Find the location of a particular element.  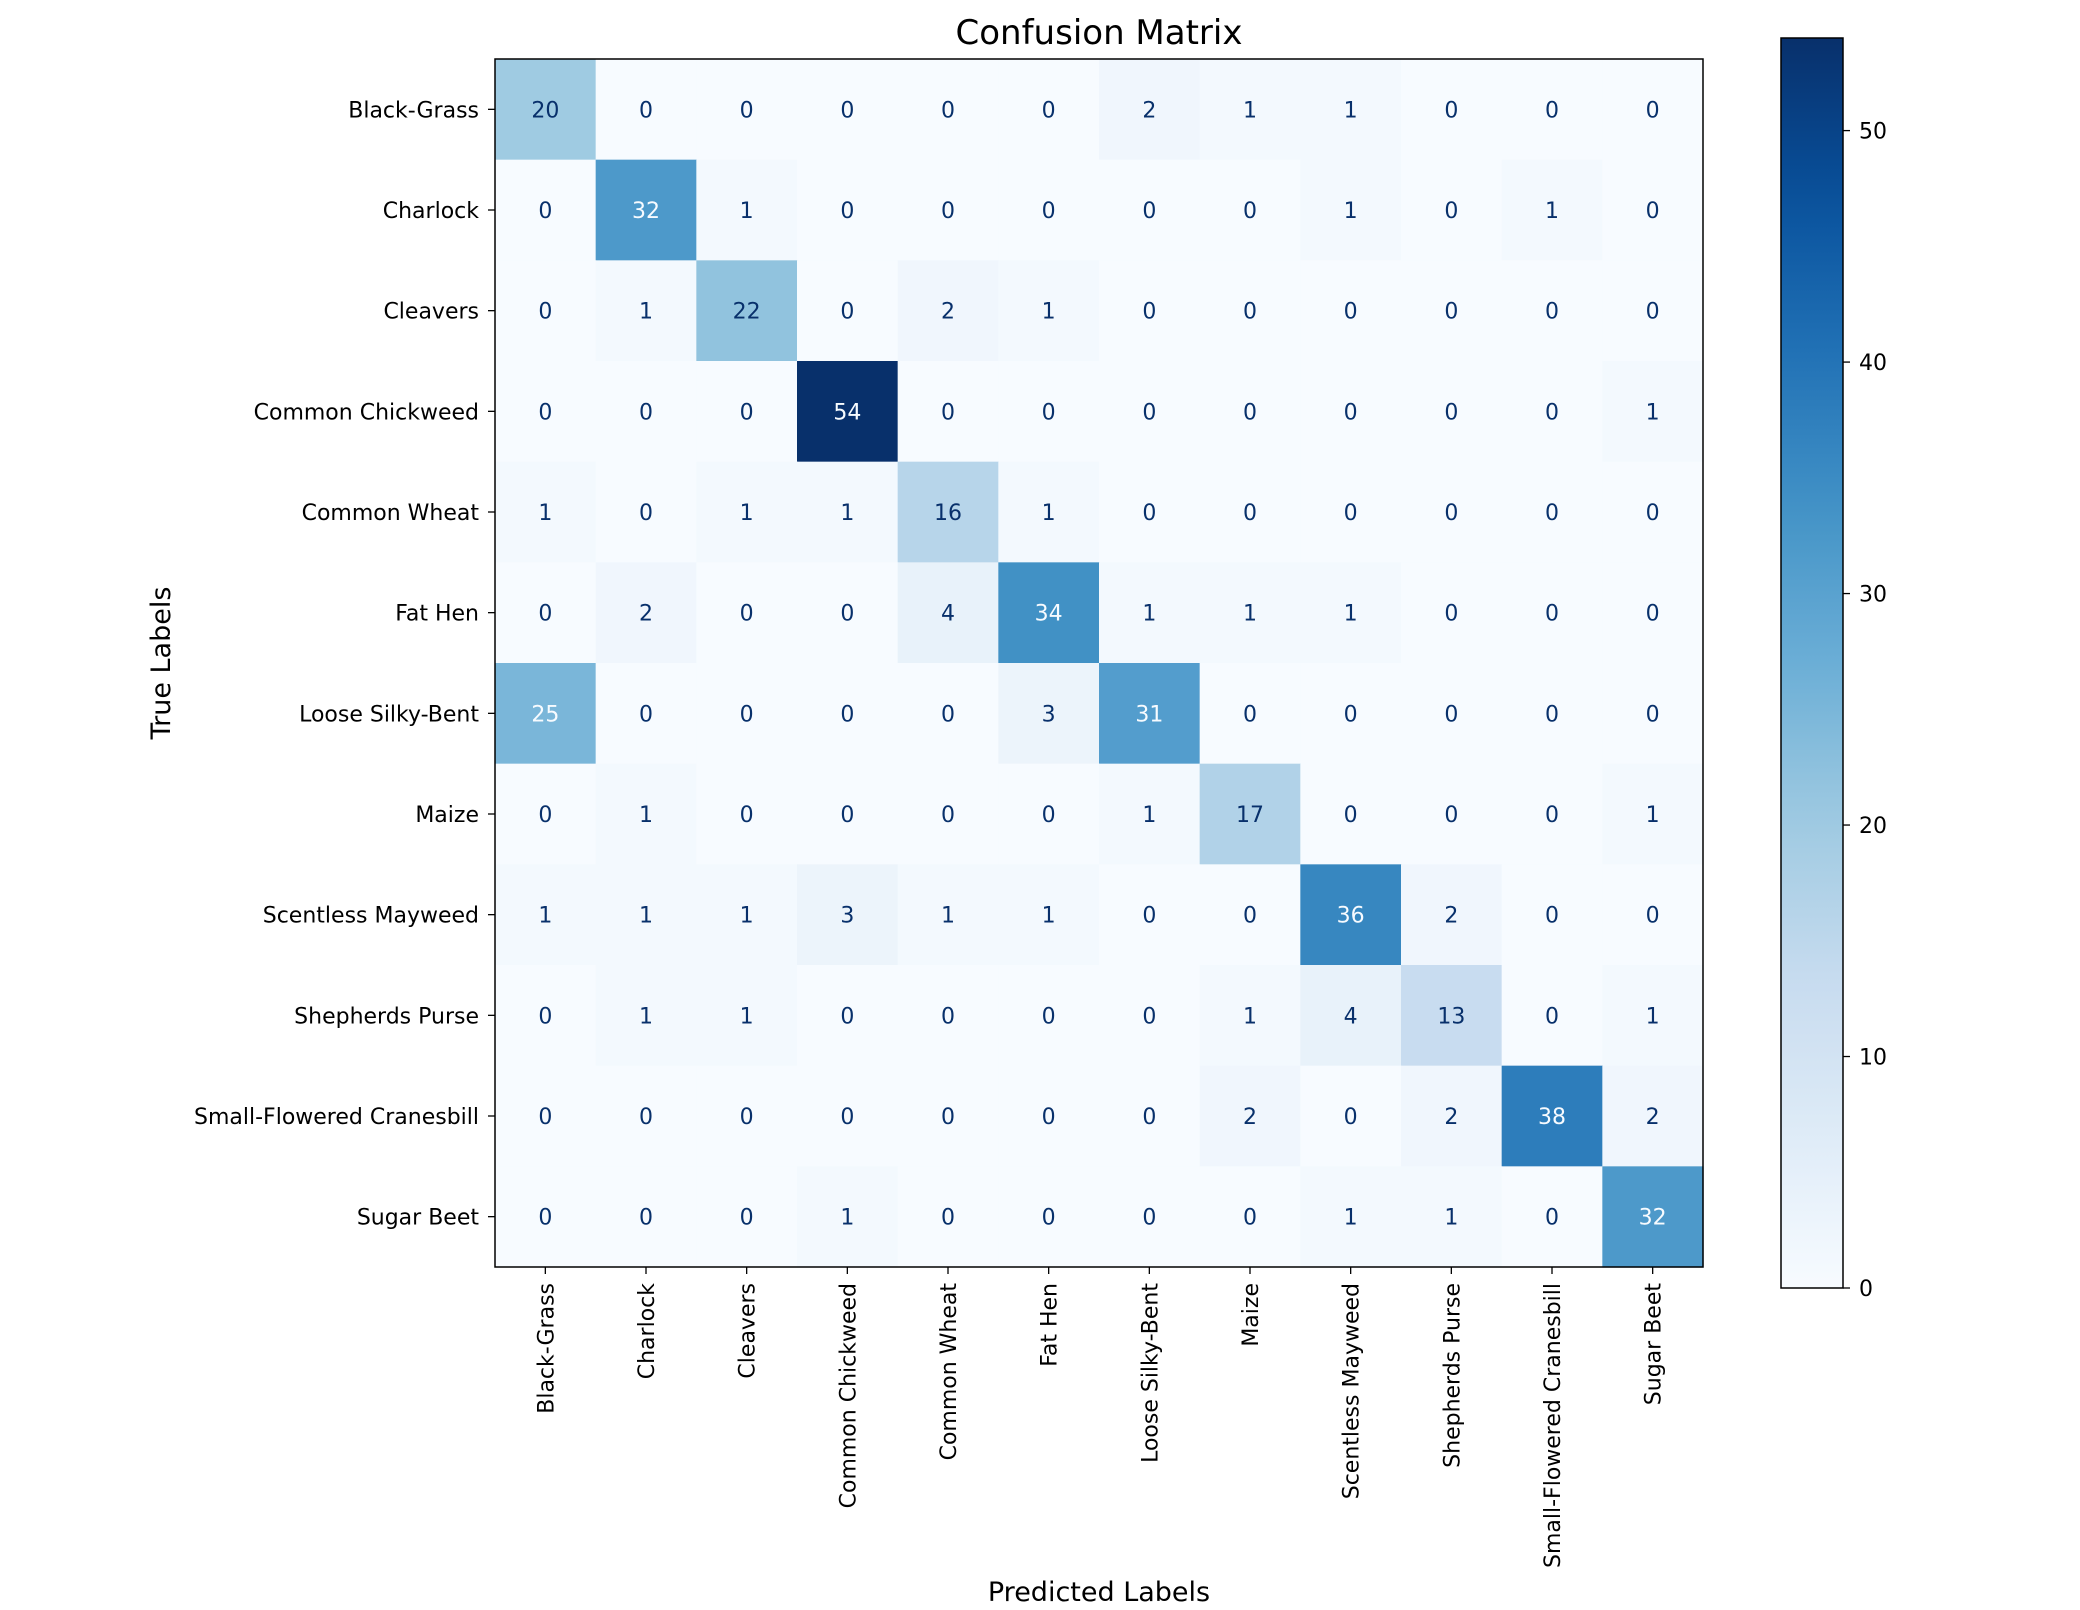

colorbar-tick-label: 0 is located at coordinates (1866, 1289).